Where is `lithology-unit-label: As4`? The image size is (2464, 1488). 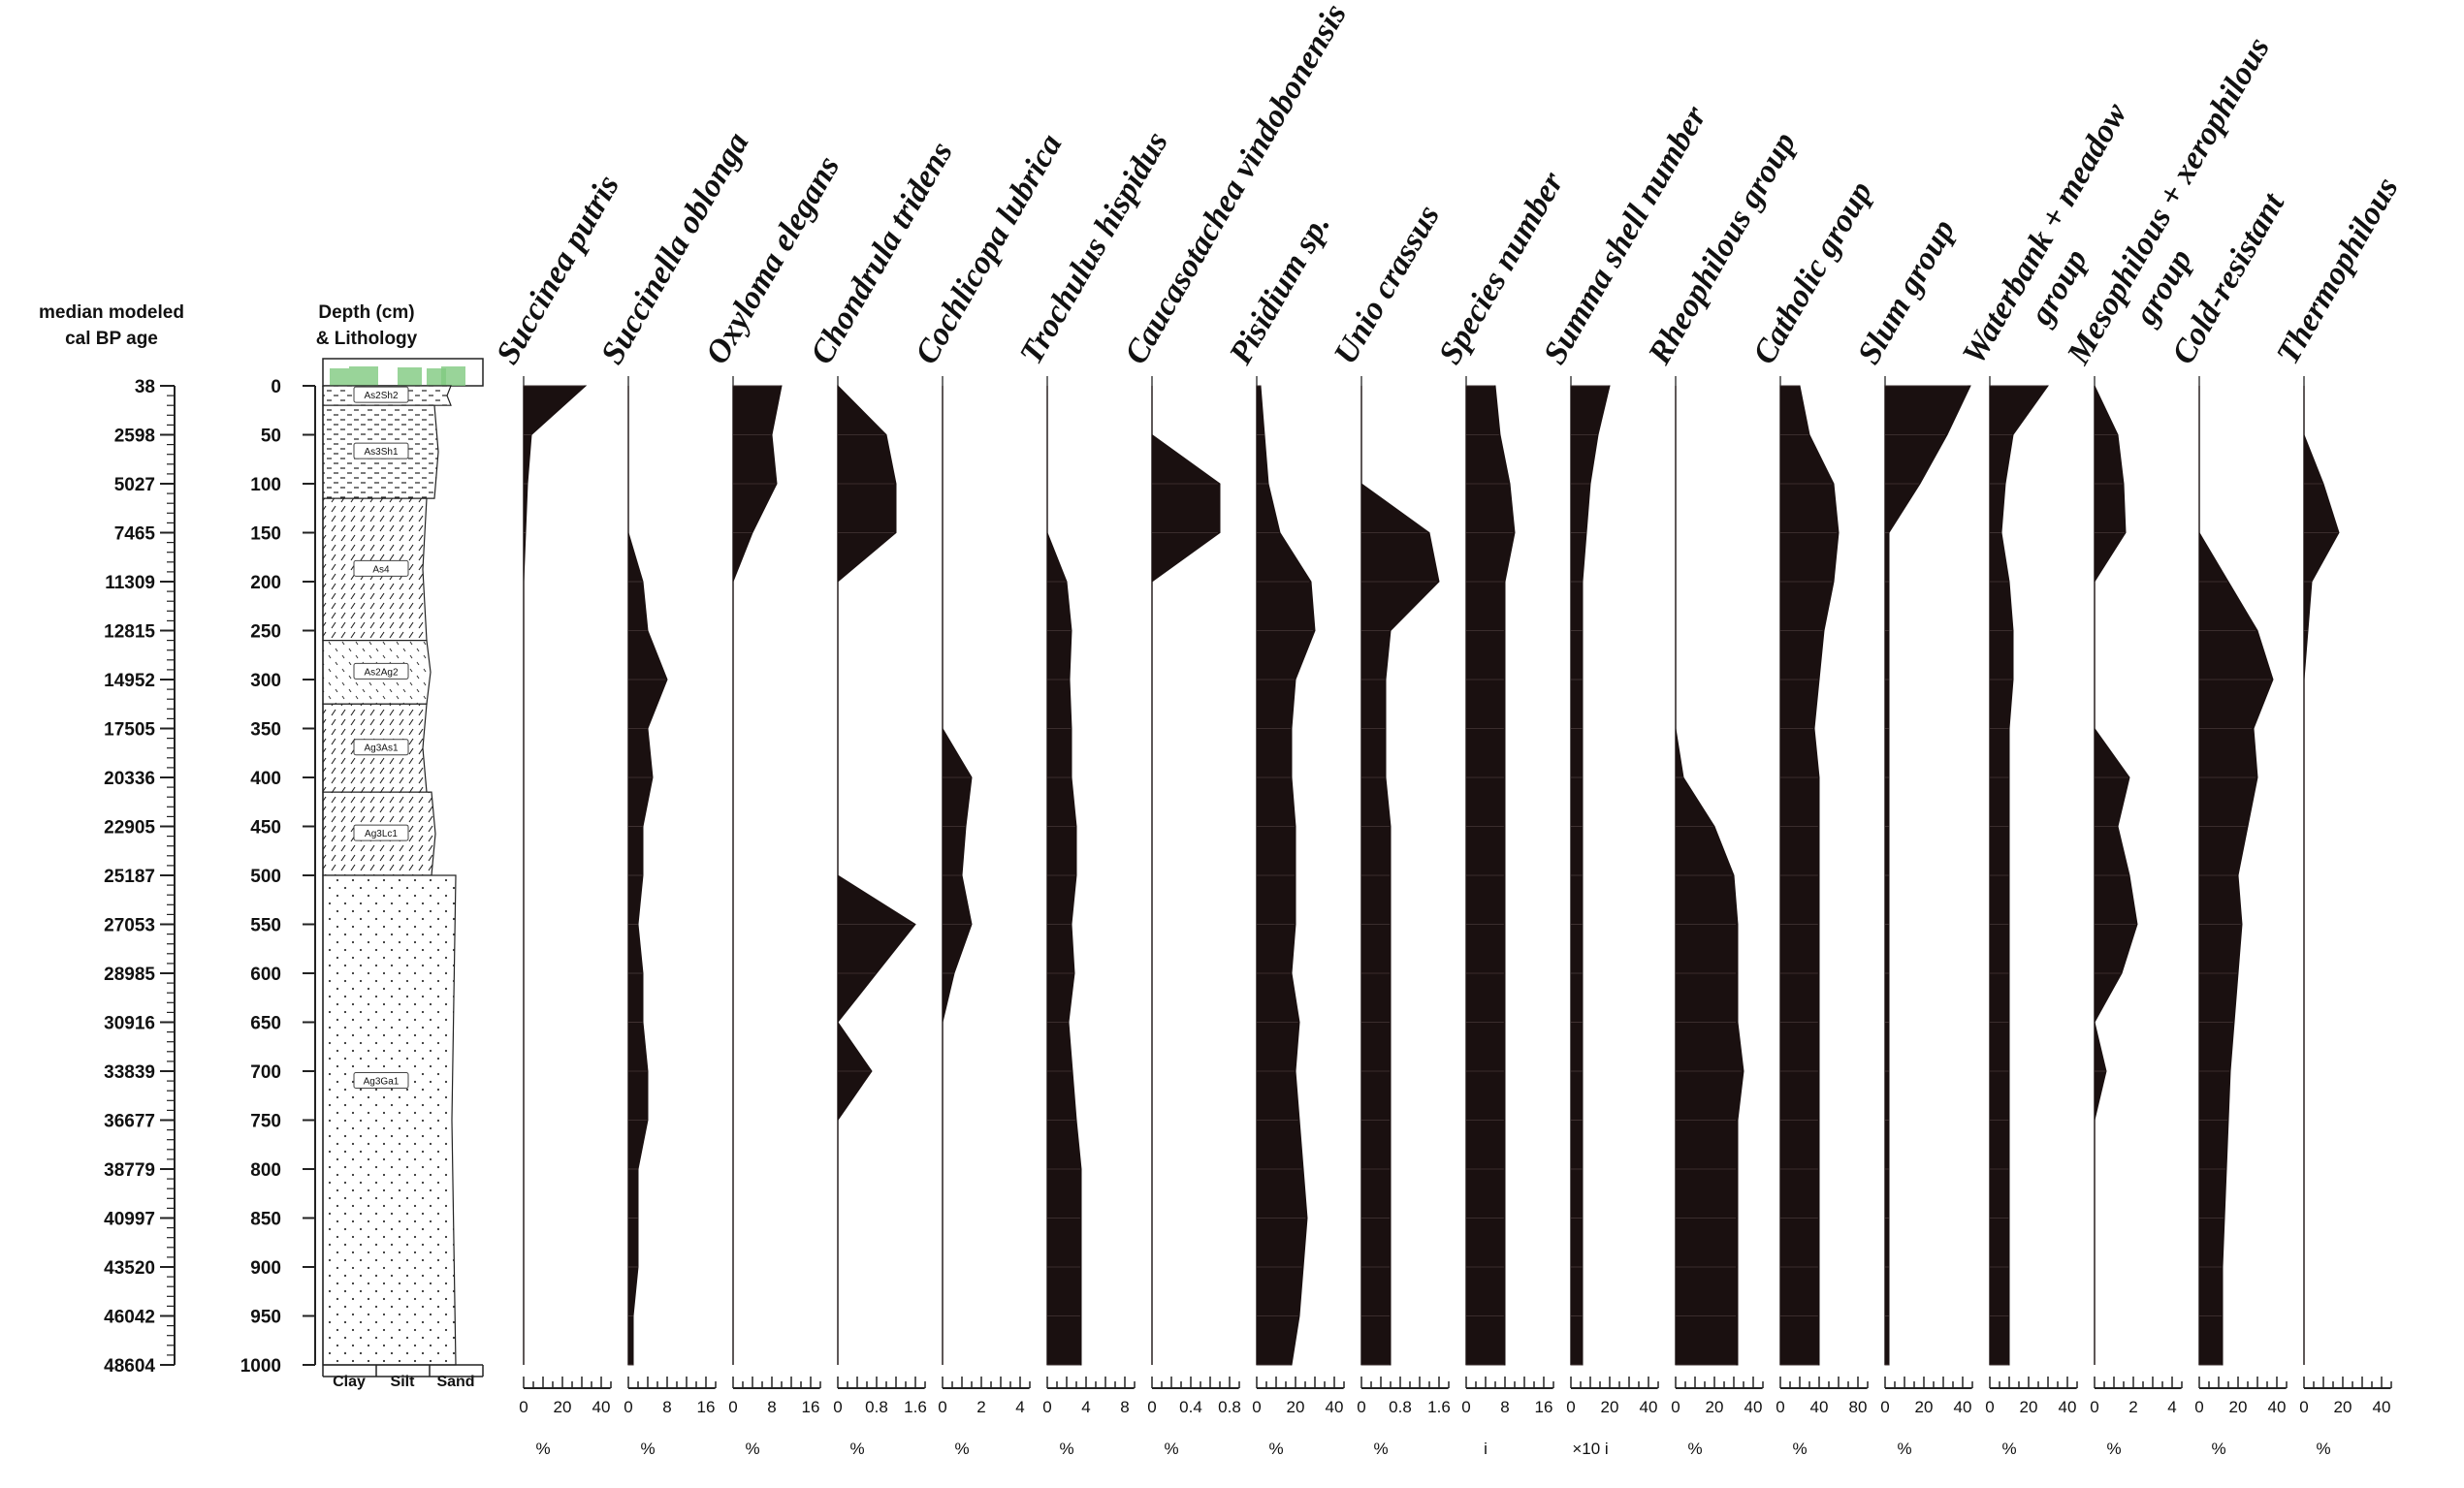
lithology-unit-label: As4 is located at coordinates (381, 569).